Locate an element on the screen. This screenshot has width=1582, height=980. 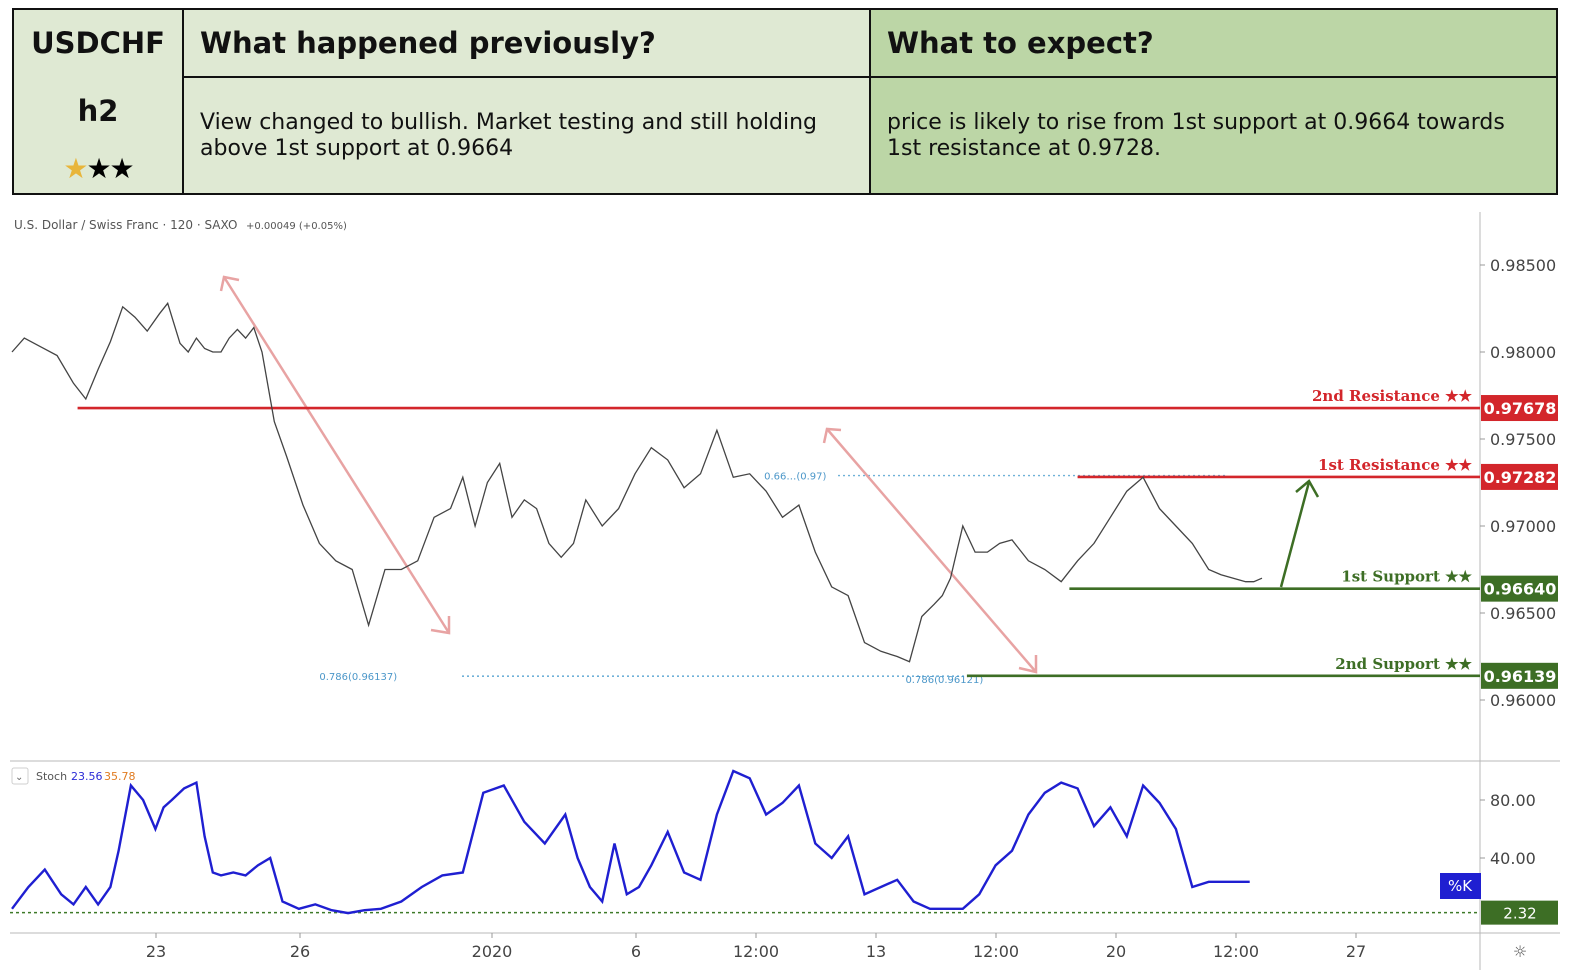
price-tick-label: 0.98000 is located at coordinates (1523, 352).